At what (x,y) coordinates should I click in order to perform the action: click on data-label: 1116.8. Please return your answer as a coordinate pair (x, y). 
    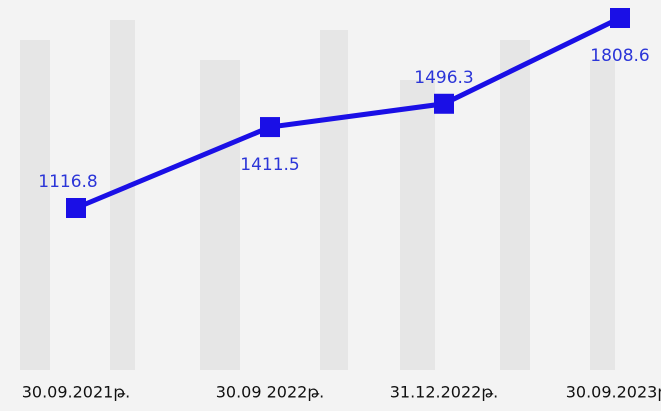
    Looking at the image, I should click on (67, 182).